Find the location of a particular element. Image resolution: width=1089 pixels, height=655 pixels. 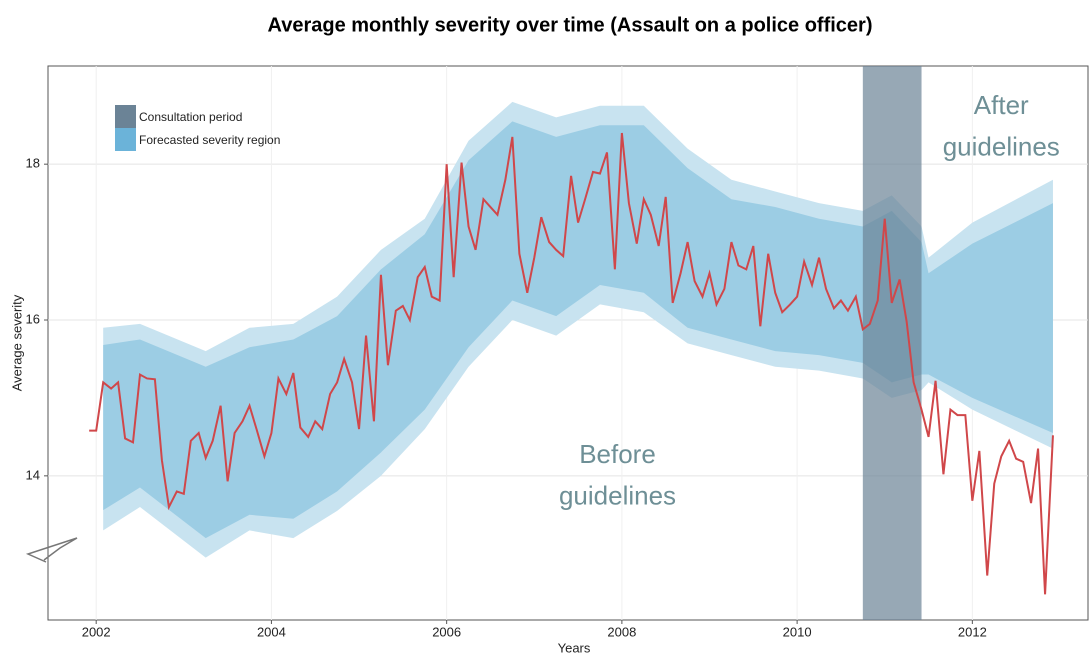

legend-label: Consultation period is located at coordinates (190, 117).